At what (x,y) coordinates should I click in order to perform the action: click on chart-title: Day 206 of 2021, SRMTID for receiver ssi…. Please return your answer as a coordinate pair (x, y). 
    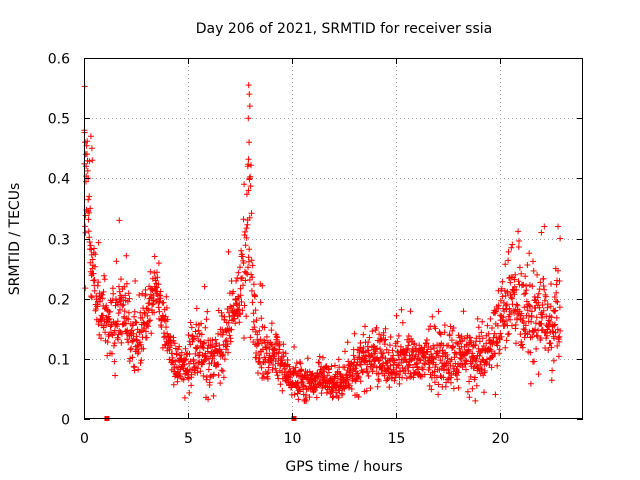
    Looking at the image, I should click on (344, 29).